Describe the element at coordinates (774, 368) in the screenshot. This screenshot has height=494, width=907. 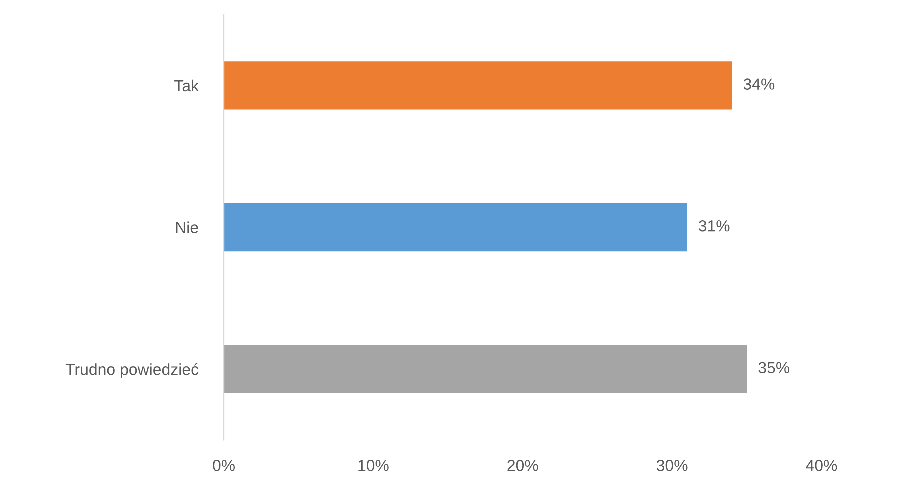
I see `data-label: 35%` at that location.